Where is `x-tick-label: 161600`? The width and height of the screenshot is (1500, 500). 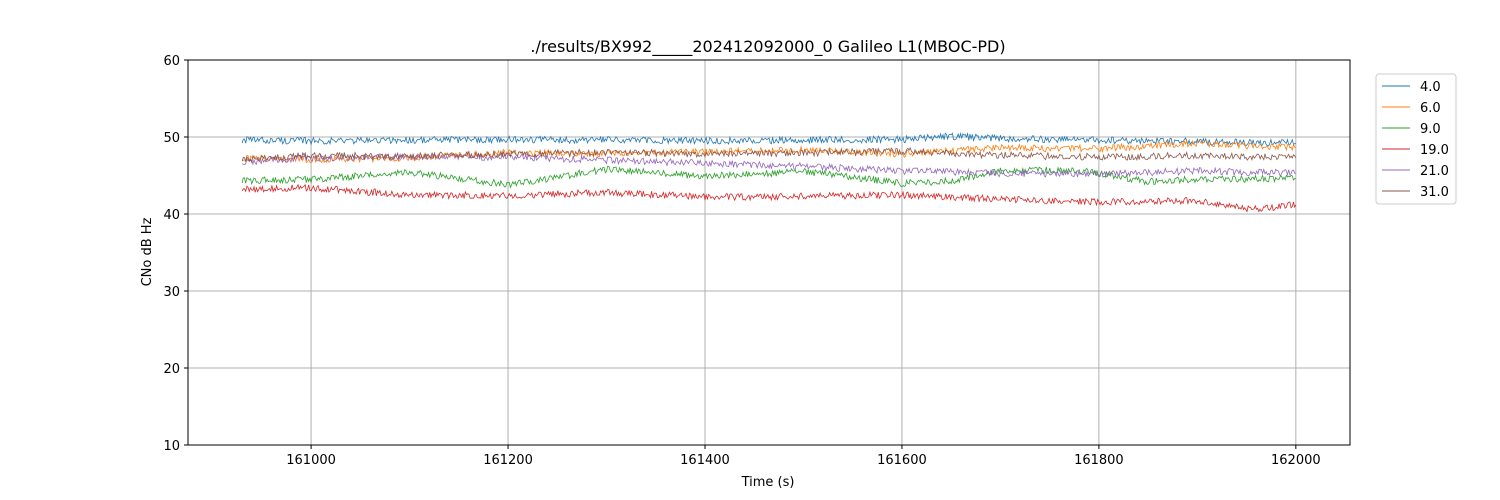
x-tick-label: 161600 is located at coordinates (902, 460).